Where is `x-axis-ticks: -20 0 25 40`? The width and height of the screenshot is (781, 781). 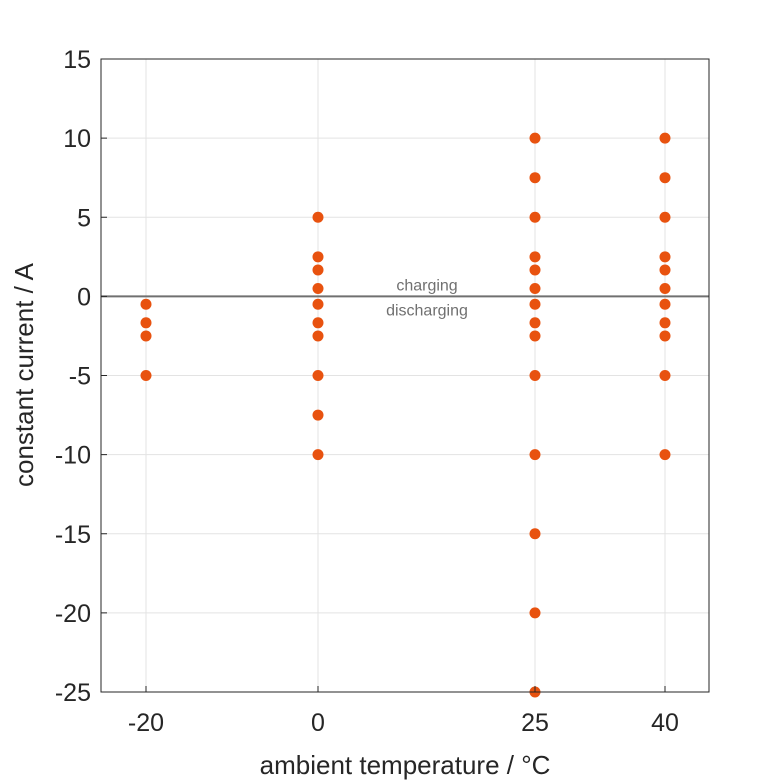
x-axis-ticks: -20 0 25 40 is located at coordinates (403, 711).